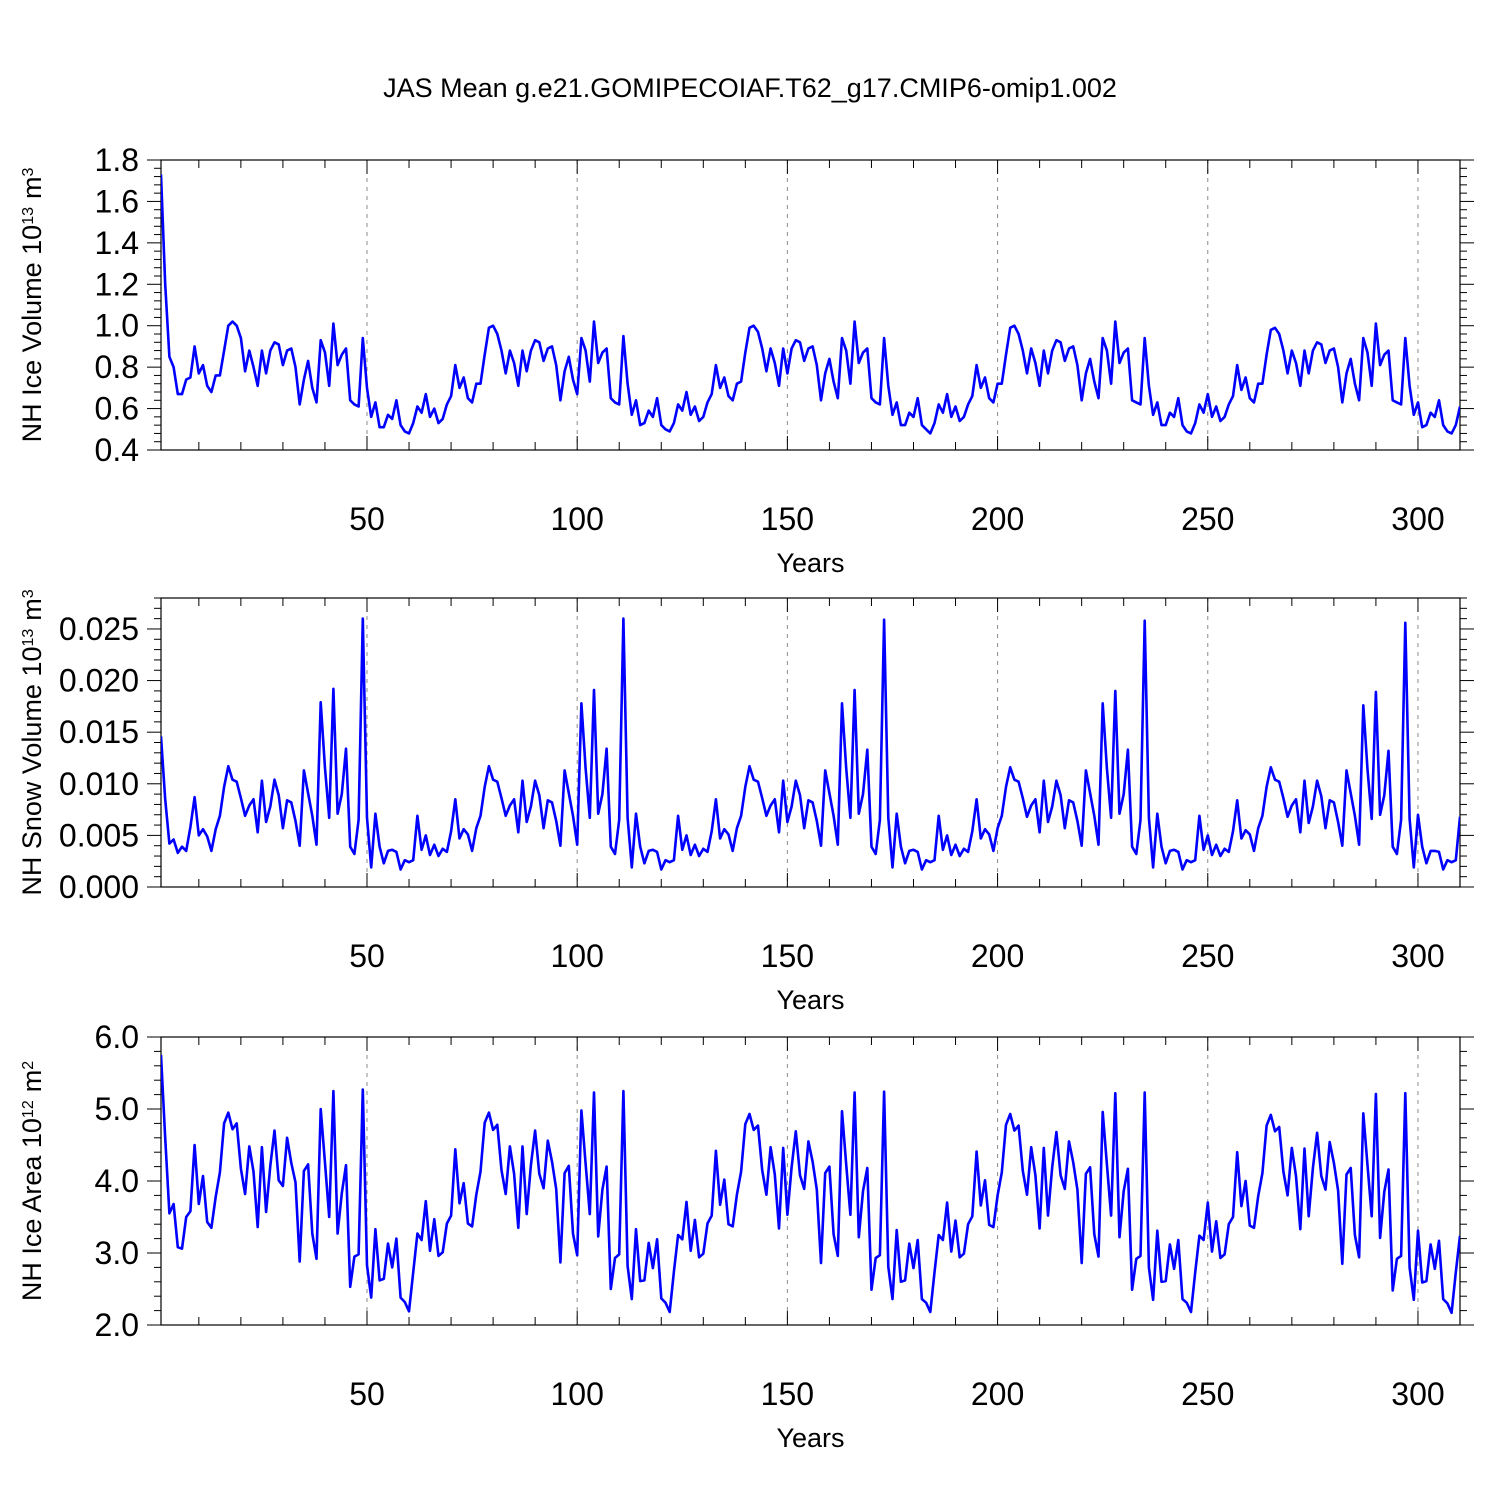  Describe the element at coordinates (117, 284) in the screenshot. I see `y-tick-label: 1.2` at that location.